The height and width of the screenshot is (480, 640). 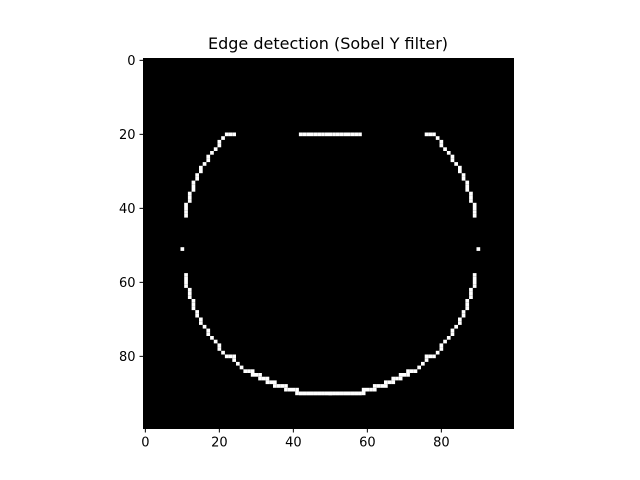 What do you see at coordinates (131, 209) in the screenshot?
I see `y-axis: 0 20 40 60 80` at bounding box center [131, 209].